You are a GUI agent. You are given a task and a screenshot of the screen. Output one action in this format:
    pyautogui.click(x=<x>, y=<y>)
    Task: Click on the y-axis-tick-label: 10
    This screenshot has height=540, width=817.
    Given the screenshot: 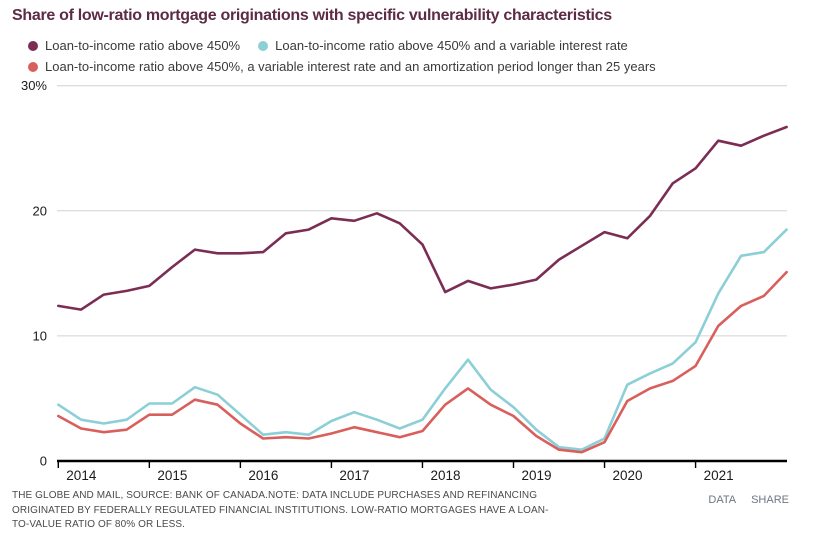 What is the action you would take?
    pyautogui.click(x=40, y=335)
    